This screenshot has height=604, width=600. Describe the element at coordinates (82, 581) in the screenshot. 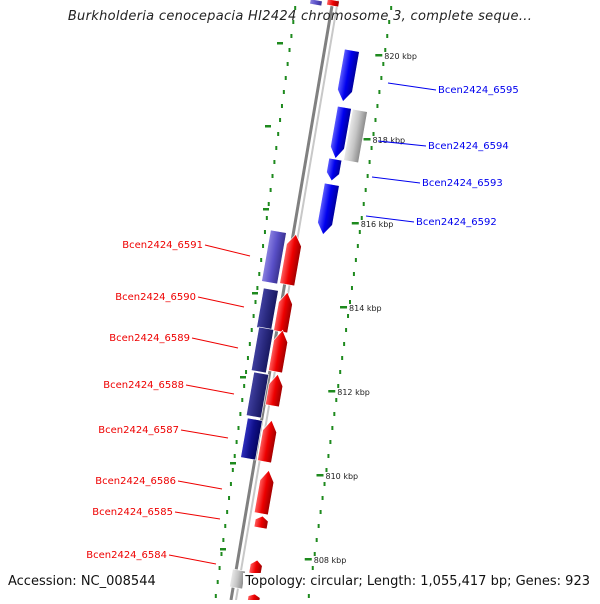

I see `accession-label: Accession: NC_008544` at that location.